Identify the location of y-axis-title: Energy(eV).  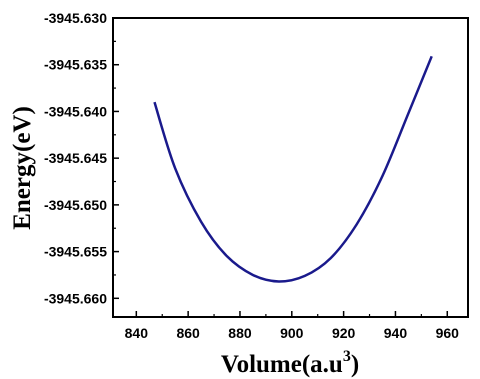
(22, 168).